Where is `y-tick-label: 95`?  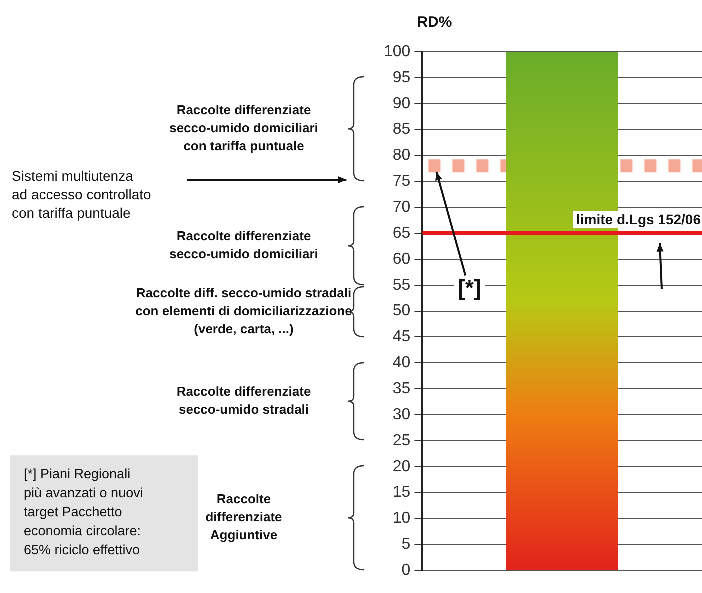
y-tick-label: 95 is located at coordinates (401, 77).